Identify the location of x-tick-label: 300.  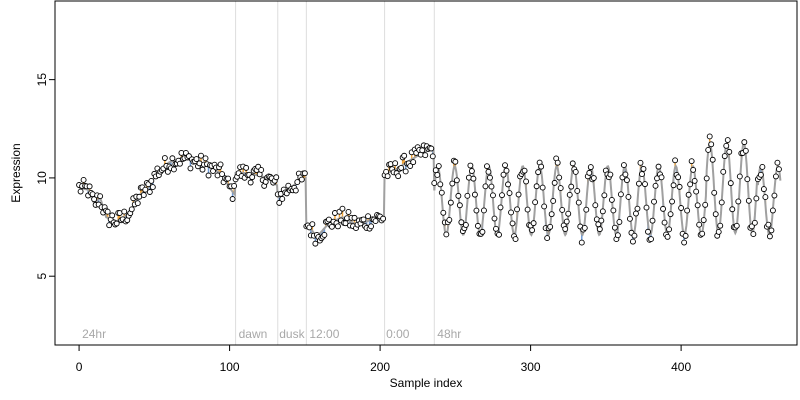
(531, 367).